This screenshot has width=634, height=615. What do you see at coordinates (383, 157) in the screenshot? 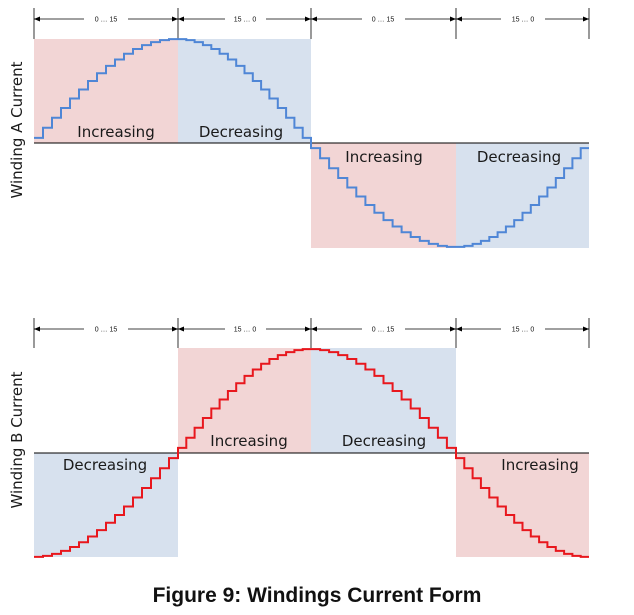
I see `winding-a-region-label-3: Increasing` at bounding box center [383, 157].